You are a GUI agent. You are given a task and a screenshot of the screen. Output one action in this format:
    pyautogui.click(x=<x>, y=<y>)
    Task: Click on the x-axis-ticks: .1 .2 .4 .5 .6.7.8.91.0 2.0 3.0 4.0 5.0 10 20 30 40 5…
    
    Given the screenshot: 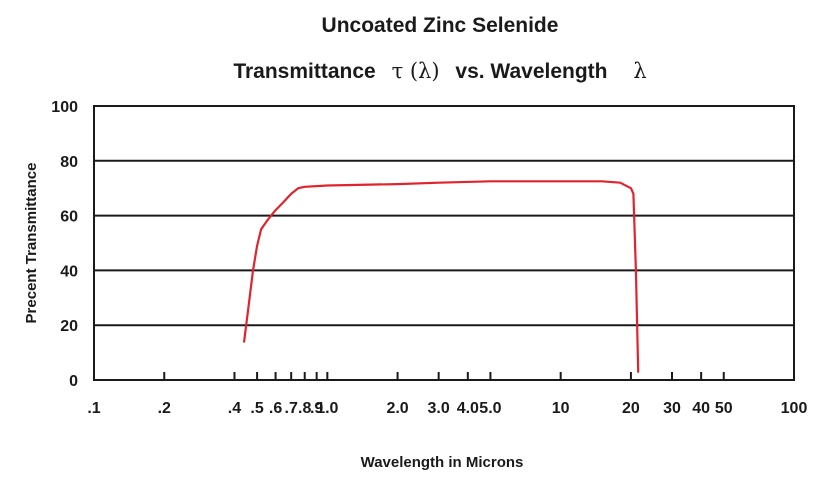 What is the action you would take?
    pyautogui.click(x=447, y=394)
    